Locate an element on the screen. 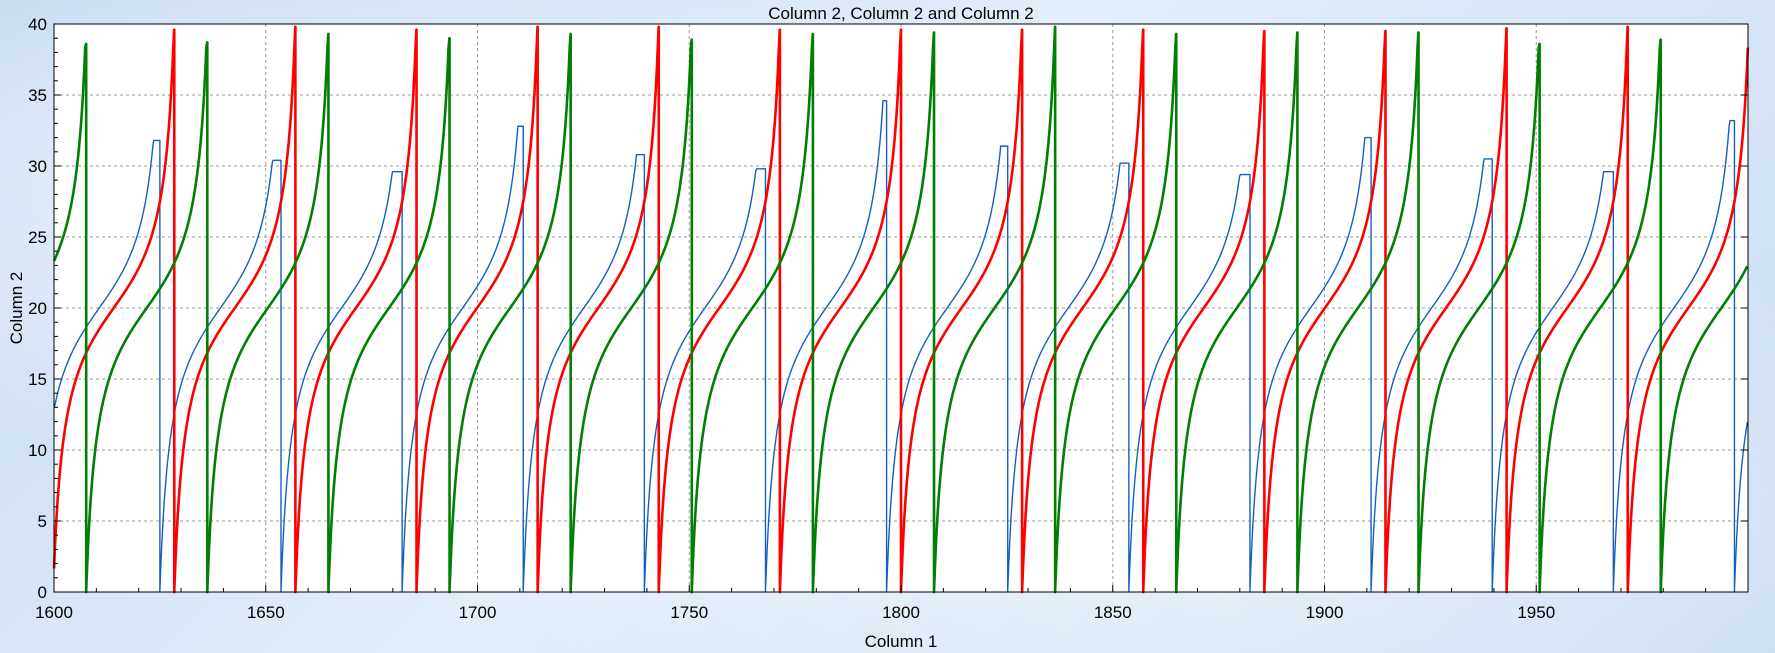 The image size is (1775, 653). chart-title: Column 2, Column 2 and Column 2 is located at coordinates (901, 13).